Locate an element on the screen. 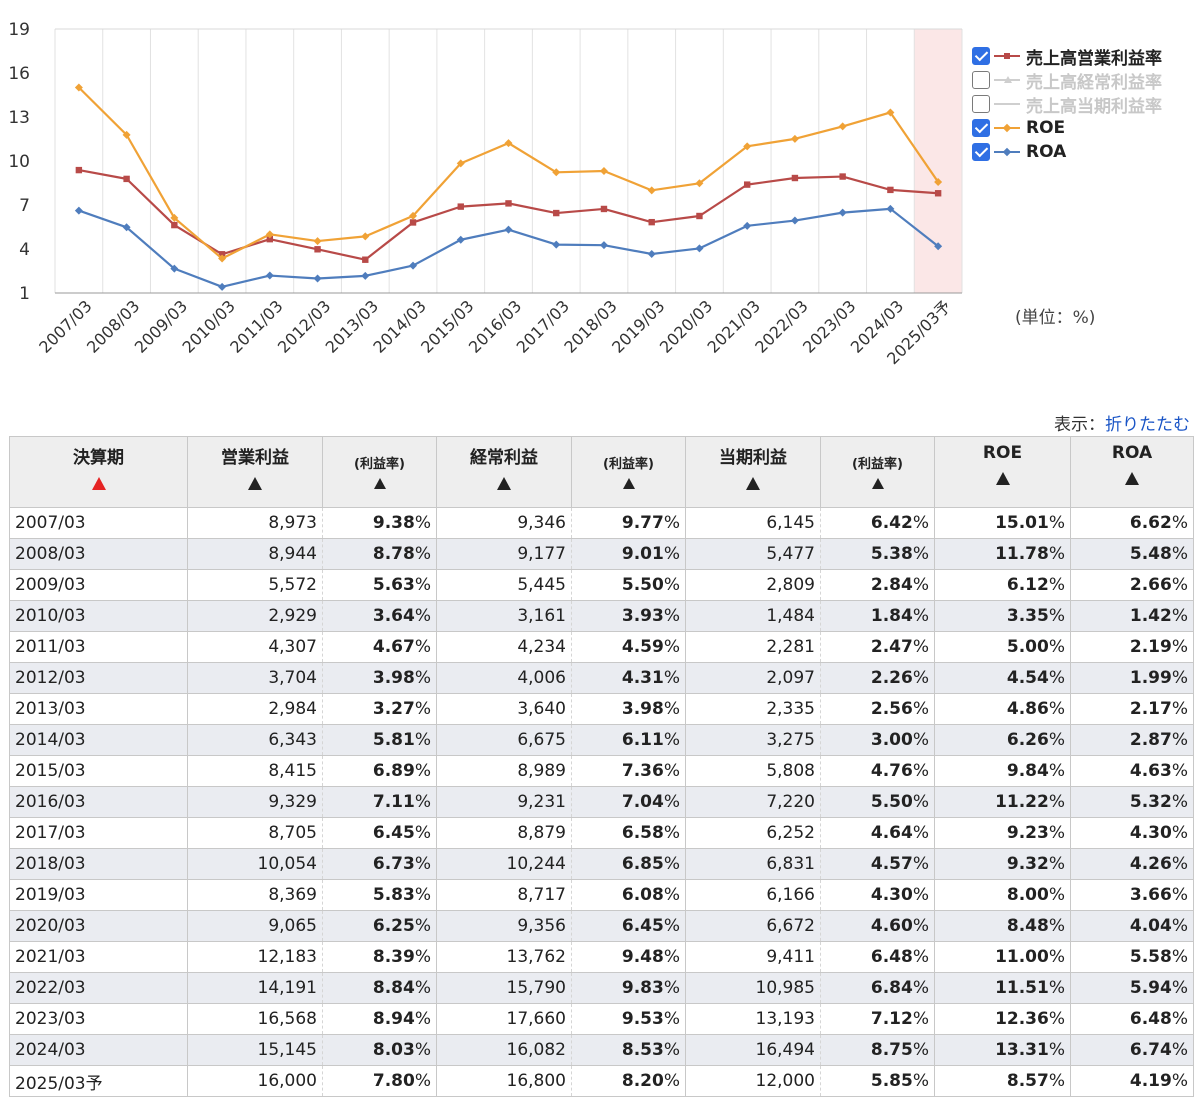 This screenshot has width=1200, height=1098. header-op-margin-label: (利益率) is located at coordinates (379, 464).